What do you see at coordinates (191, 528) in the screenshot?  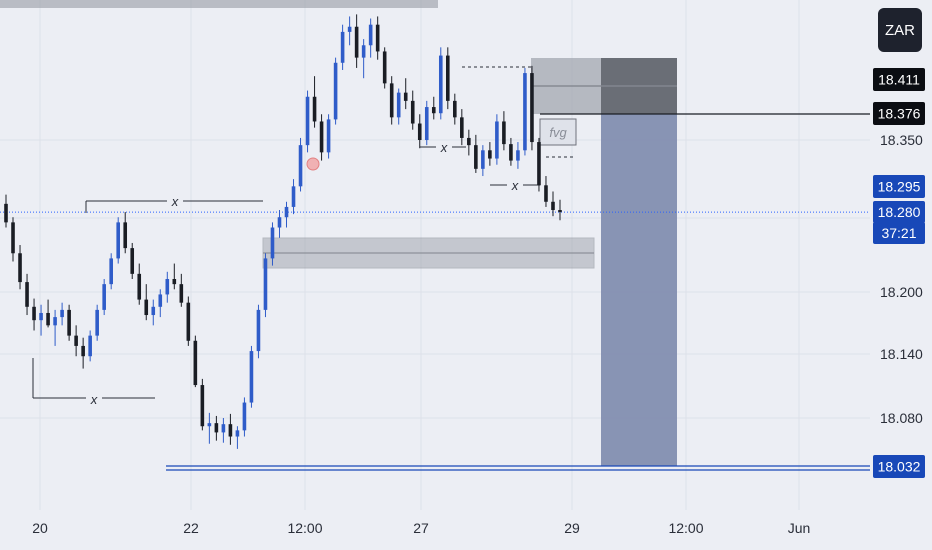 I see `x-axis-tick-label: 22` at bounding box center [191, 528].